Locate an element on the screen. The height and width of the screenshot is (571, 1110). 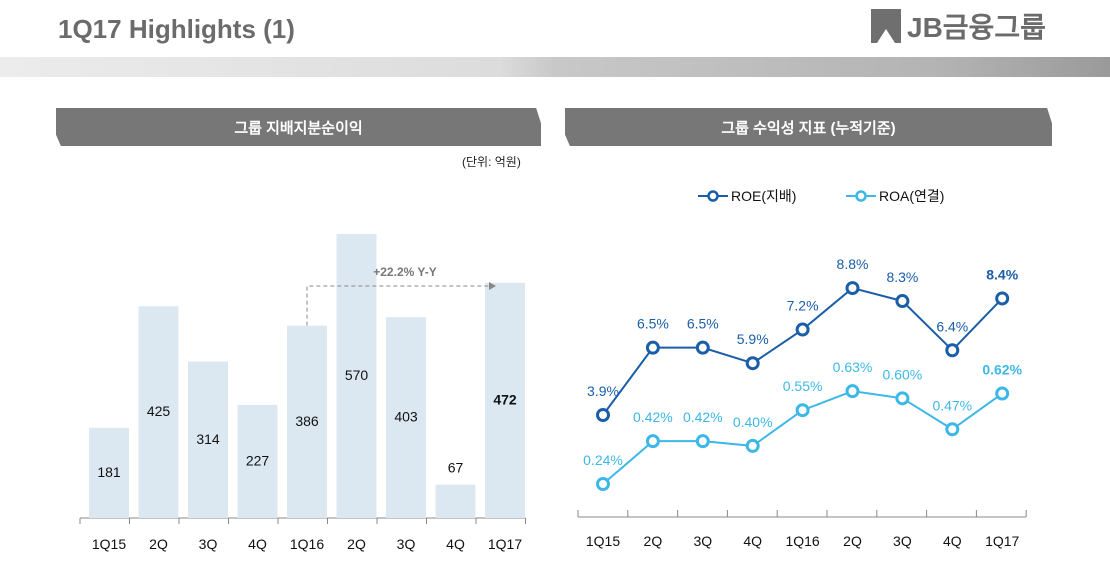
data-label: 6.4% is located at coordinates (952, 326).